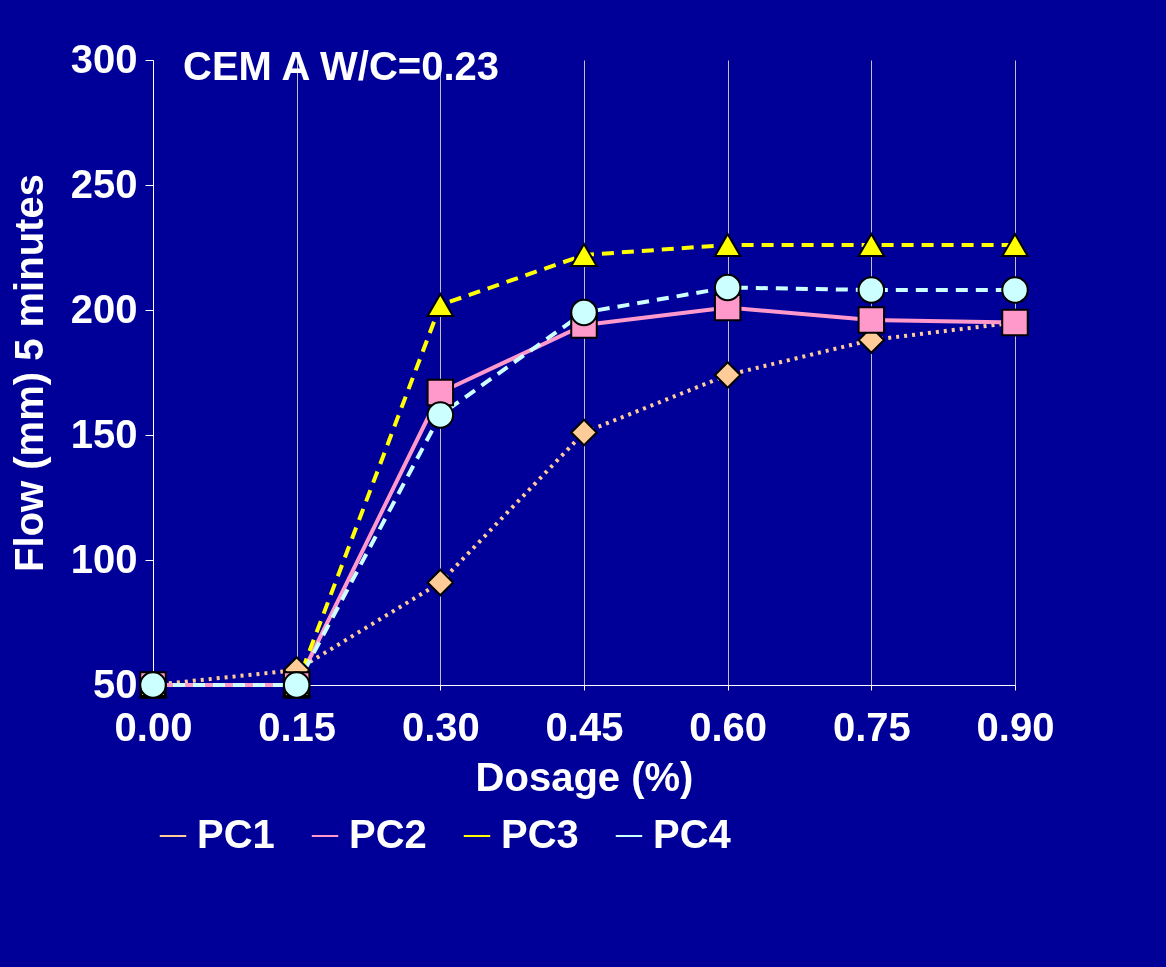 The height and width of the screenshot is (967, 1166). I want to click on x-axis-title: Dosage (%), so click(584, 776).